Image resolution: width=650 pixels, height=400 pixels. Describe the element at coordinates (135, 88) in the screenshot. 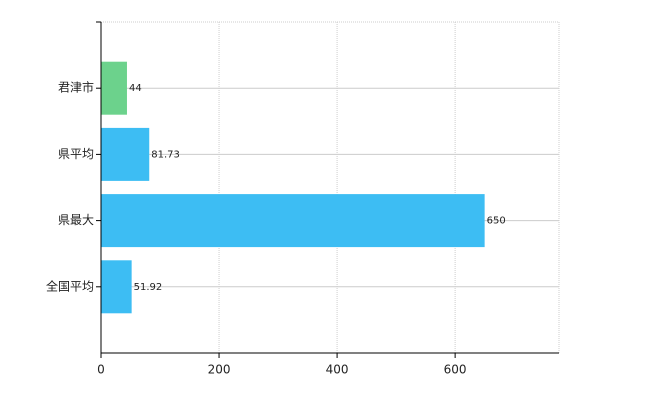

I see `value-label: 44` at that location.